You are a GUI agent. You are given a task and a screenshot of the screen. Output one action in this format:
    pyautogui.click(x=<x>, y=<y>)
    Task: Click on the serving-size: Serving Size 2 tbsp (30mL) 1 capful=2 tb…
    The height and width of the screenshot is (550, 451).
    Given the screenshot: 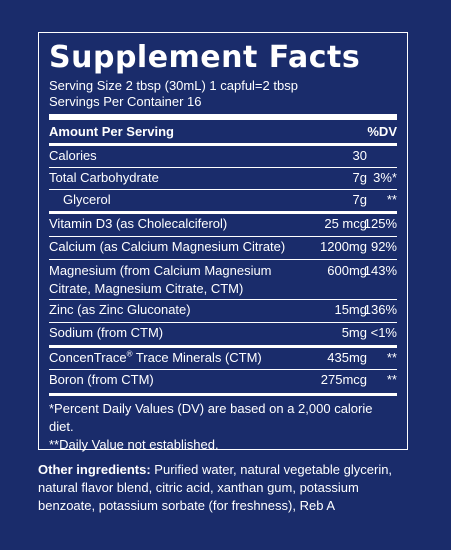 What is the action you would take?
    pyautogui.click(x=173, y=85)
    